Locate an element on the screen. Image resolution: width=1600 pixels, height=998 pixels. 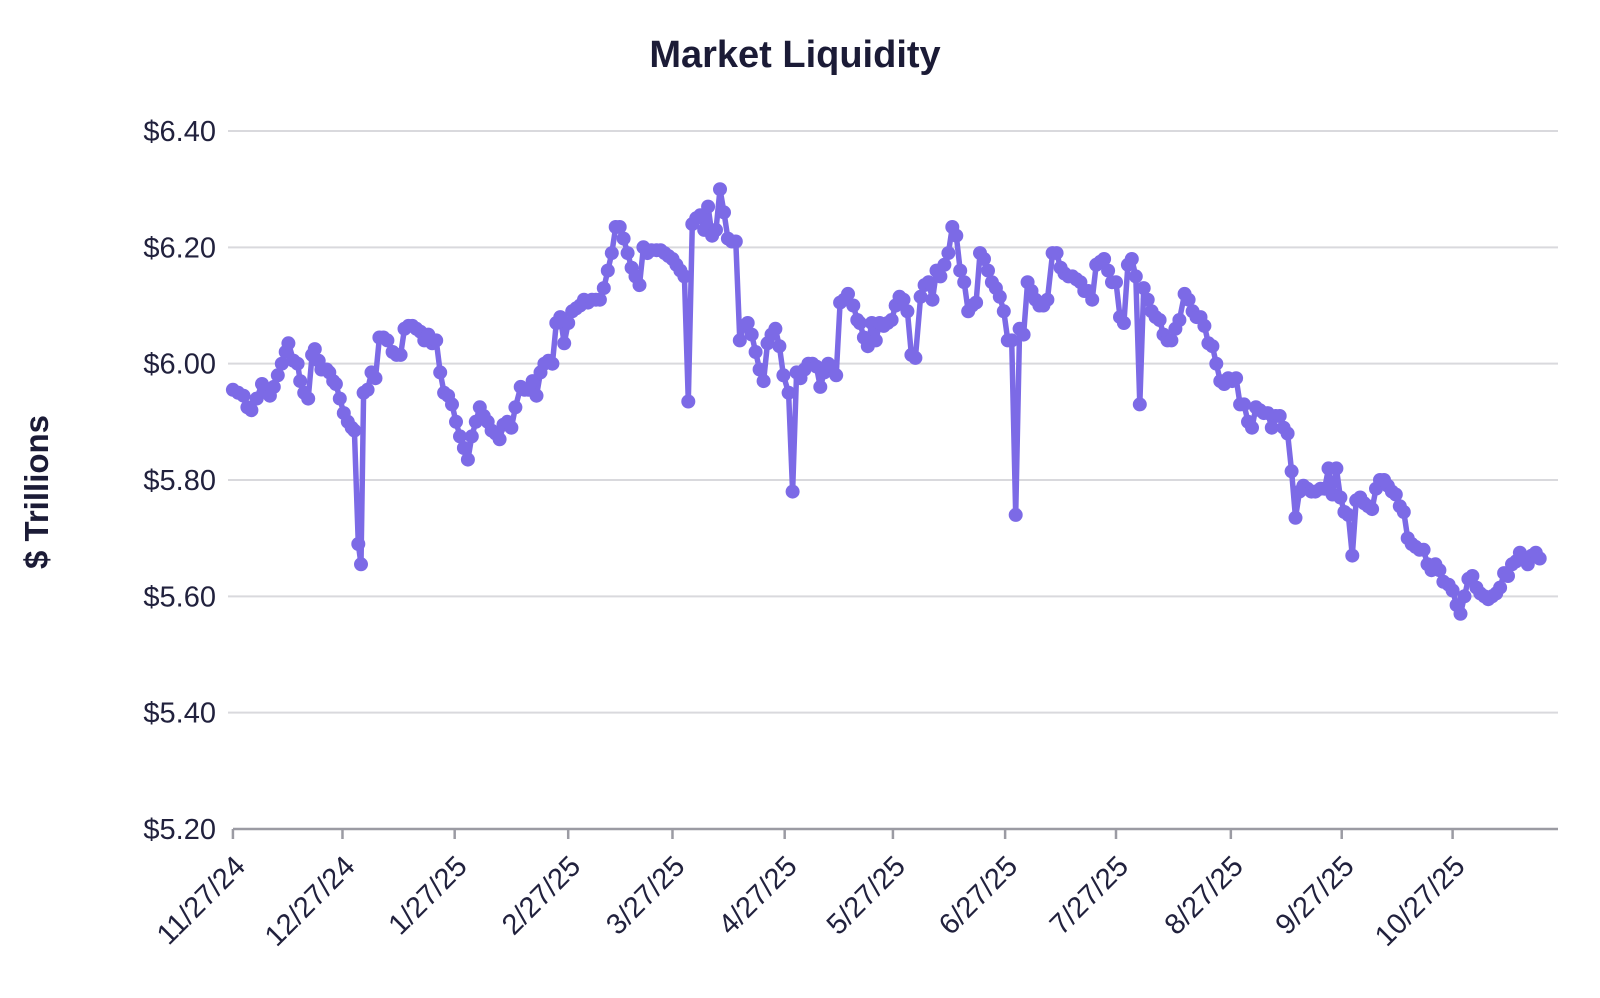
chart-title: Market Liquidity is located at coordinates (794, 55).